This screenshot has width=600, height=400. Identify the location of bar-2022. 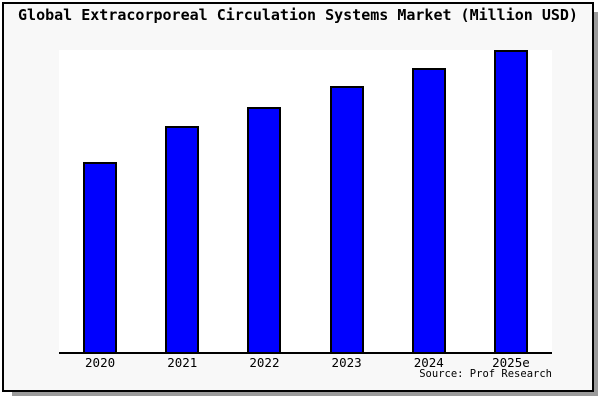
(264, 229).